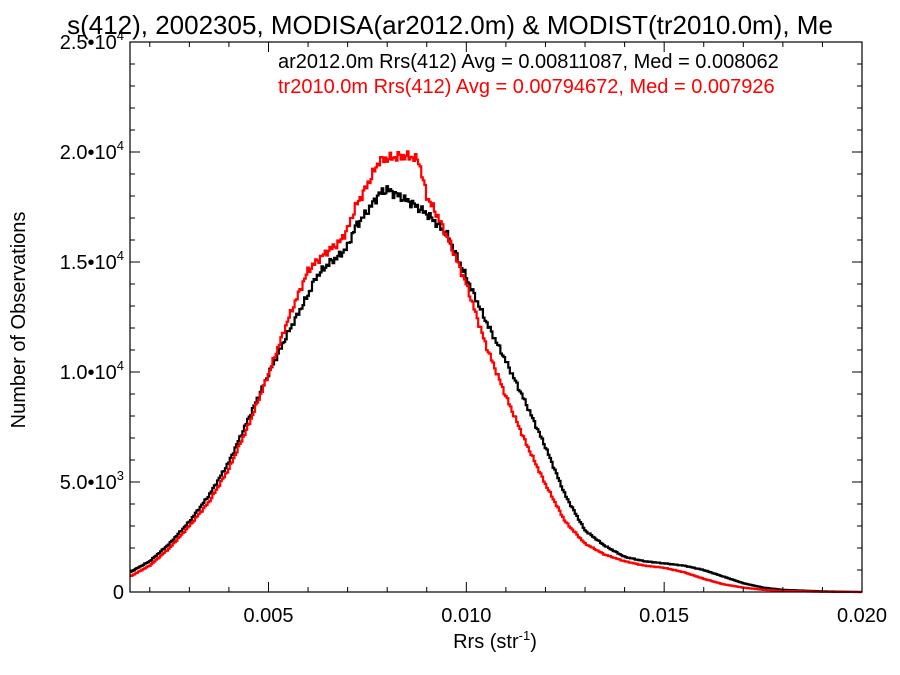 Image resolution: width=900 pixels, height=675 pixels. What do you see at coordinates (88, 153) in the screenshot?
I see `y-tick-label-base: 2.0•10` at bounding box center [88, 153].